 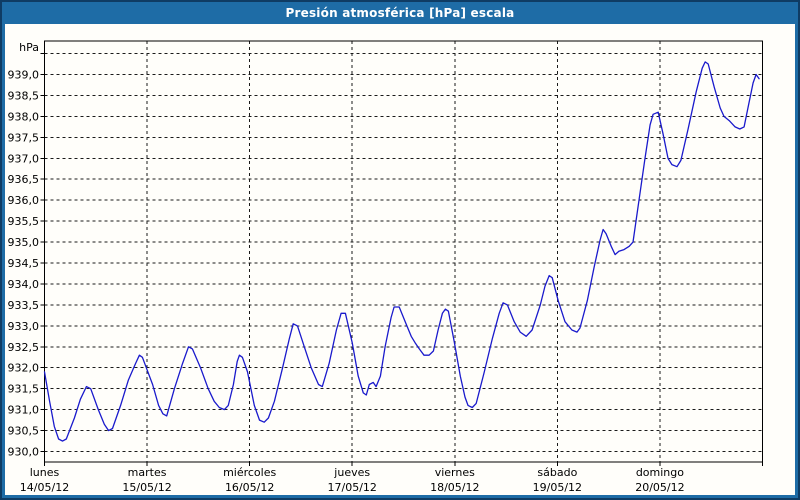 What do you see at coordinates (24, 410) in the screenshot?
I see `y-tick-label: 931,0` at bounding box center [24, 410].